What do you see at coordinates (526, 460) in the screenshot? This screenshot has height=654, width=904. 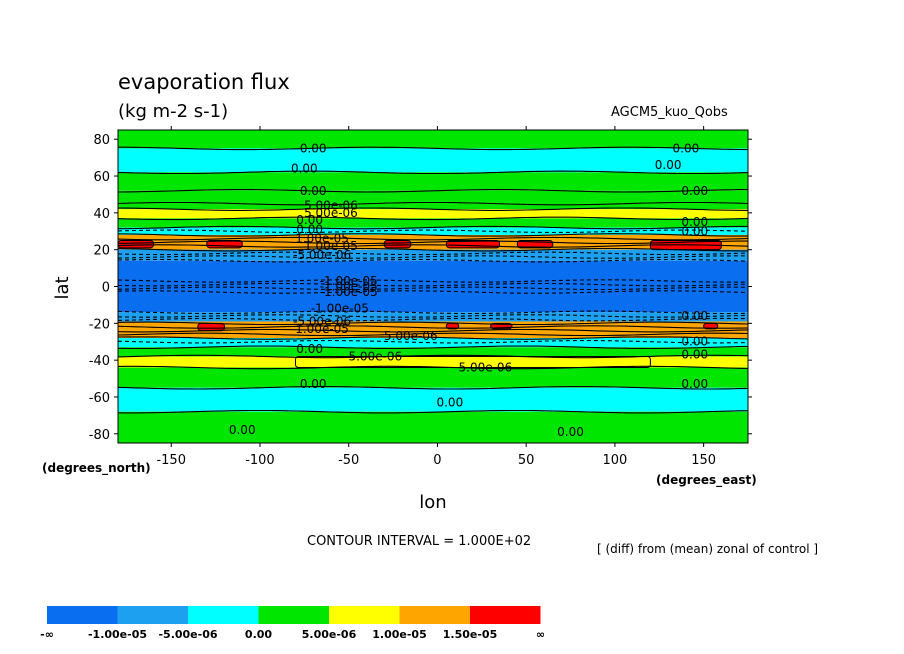 I see `x-tick-label-4: 50` at bounding box center [526, 460].